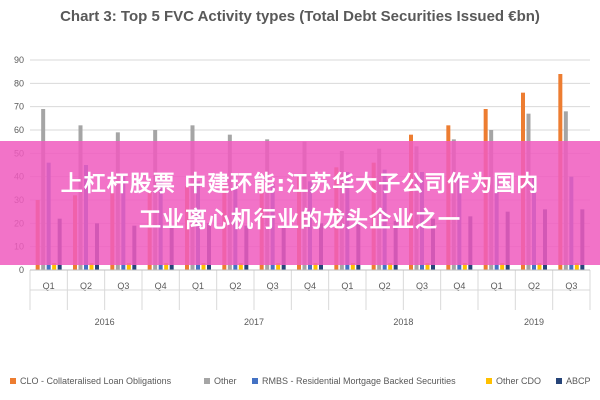 This screenshot has width=600, height=400. I want to click on y-tick-label: 80, so click(19, 83).